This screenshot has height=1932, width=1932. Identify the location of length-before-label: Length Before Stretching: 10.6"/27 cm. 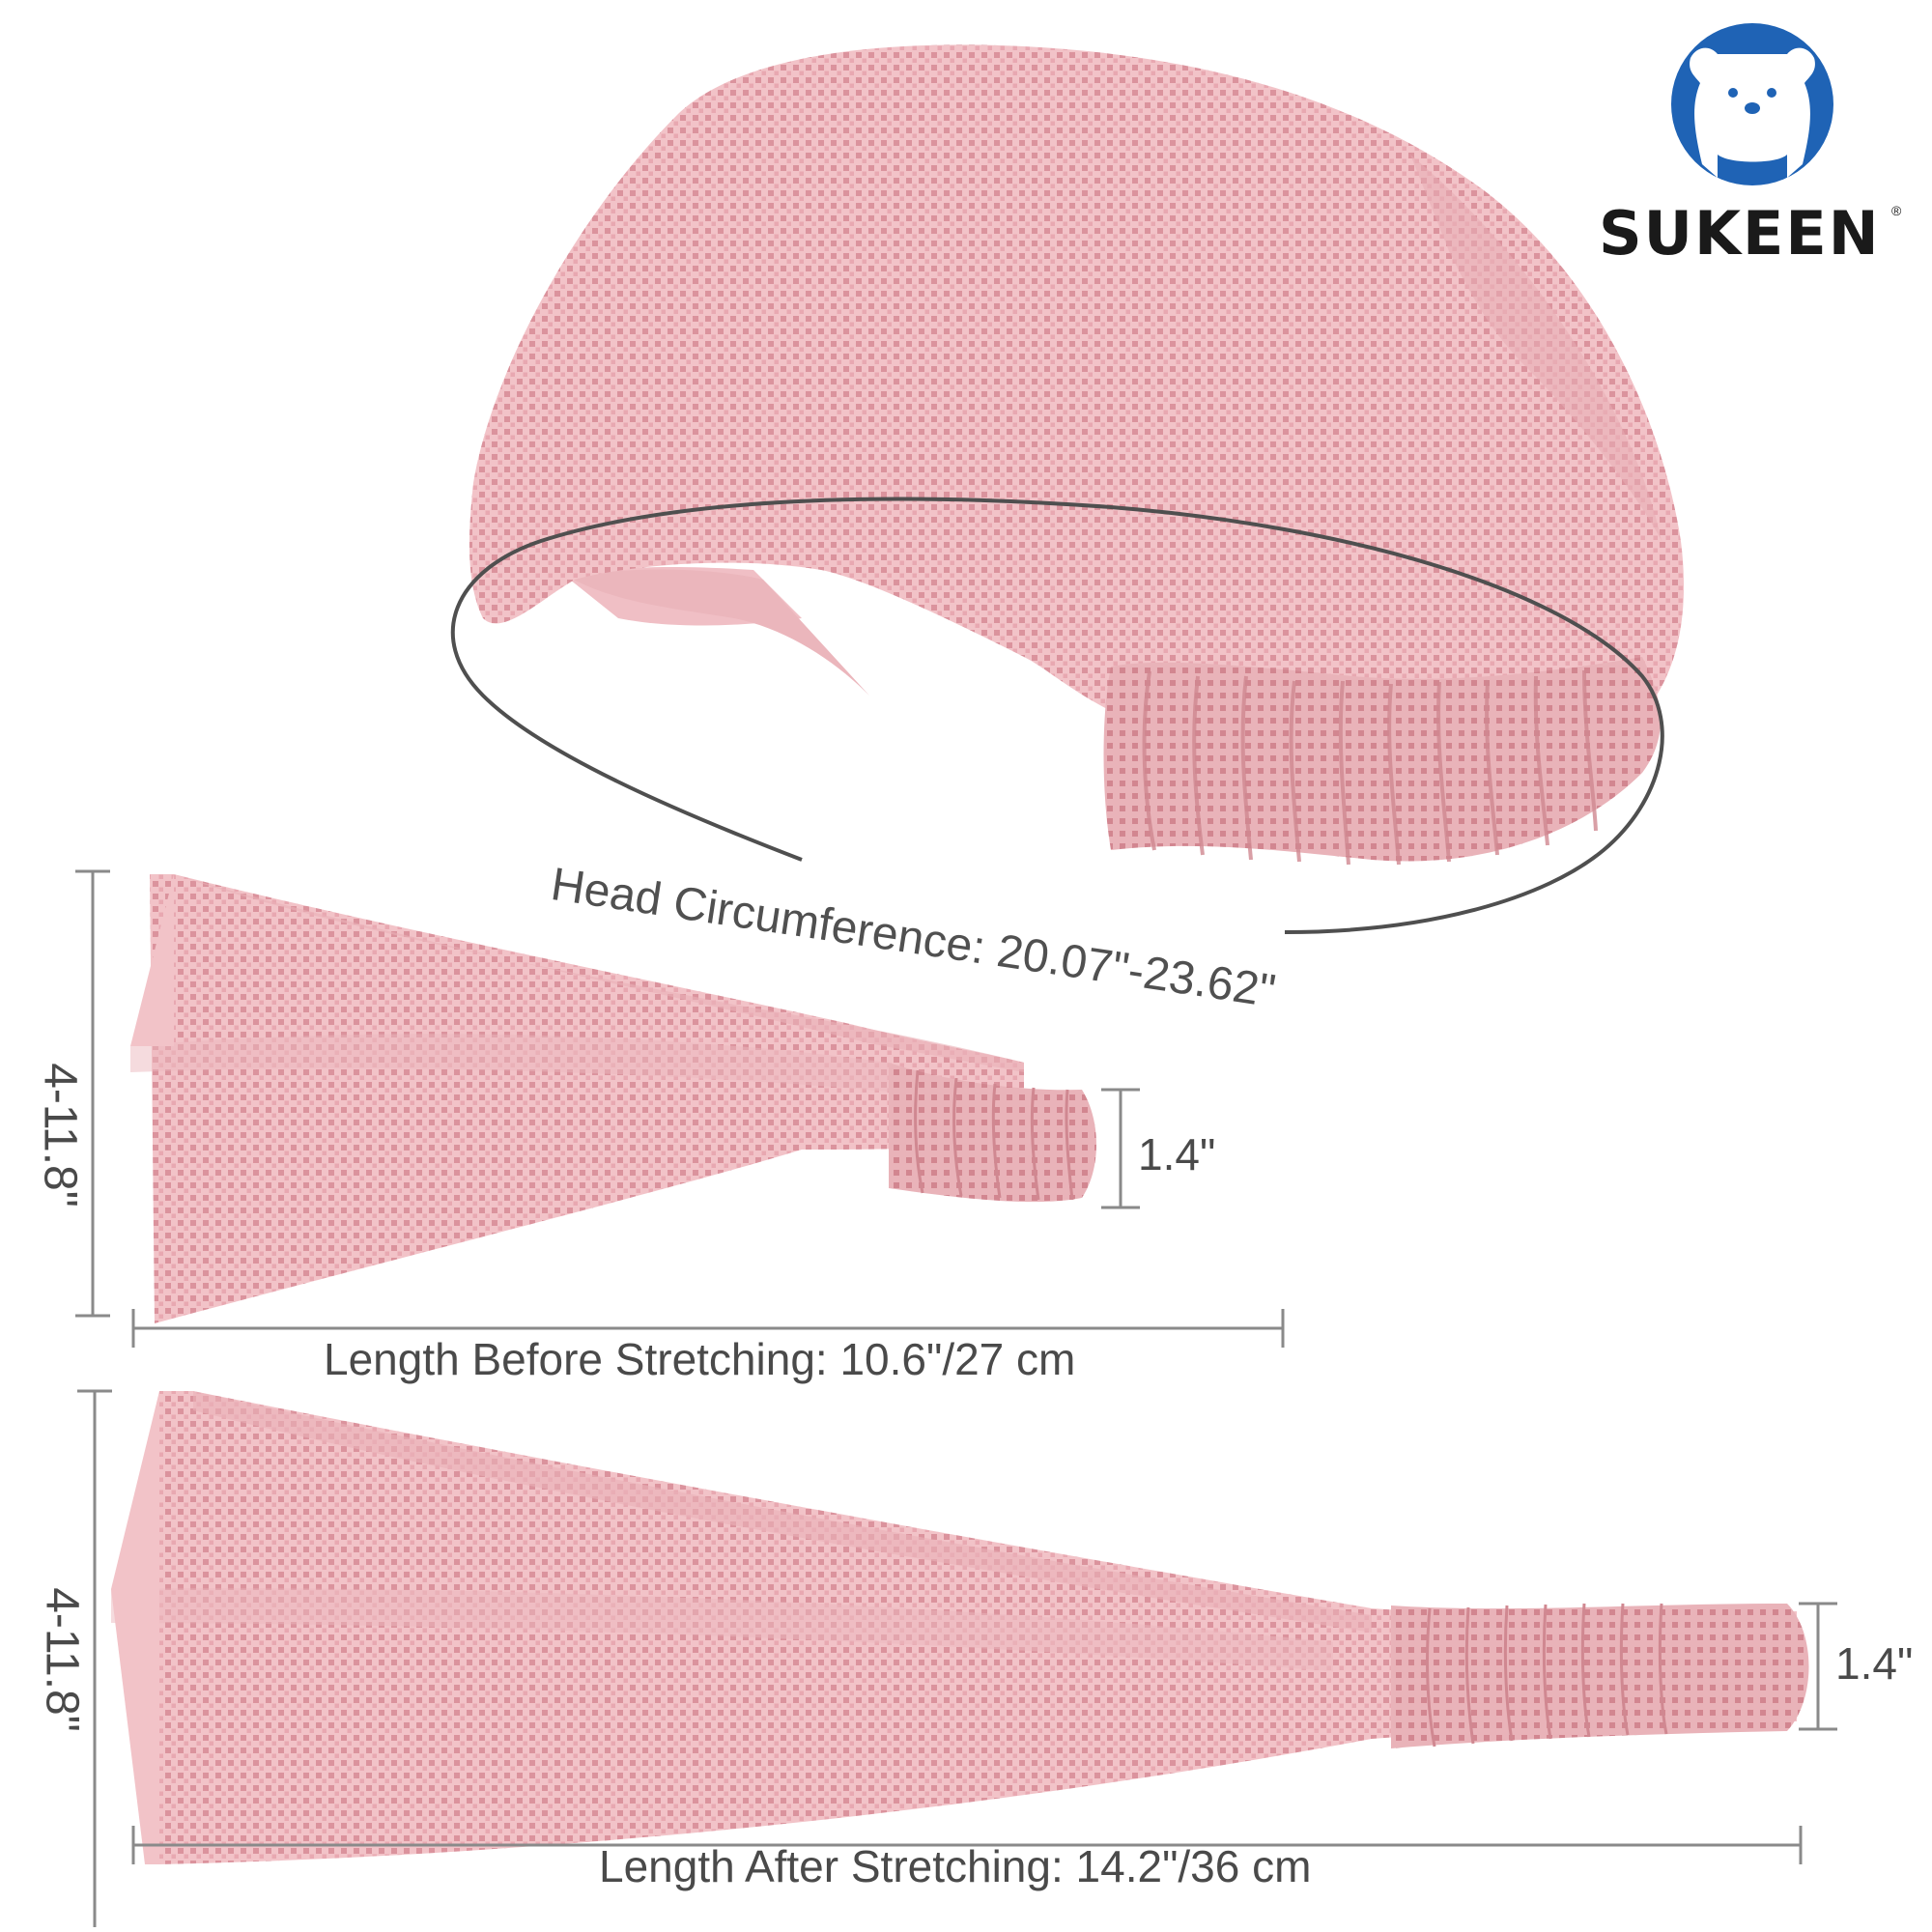
(700, 1359).